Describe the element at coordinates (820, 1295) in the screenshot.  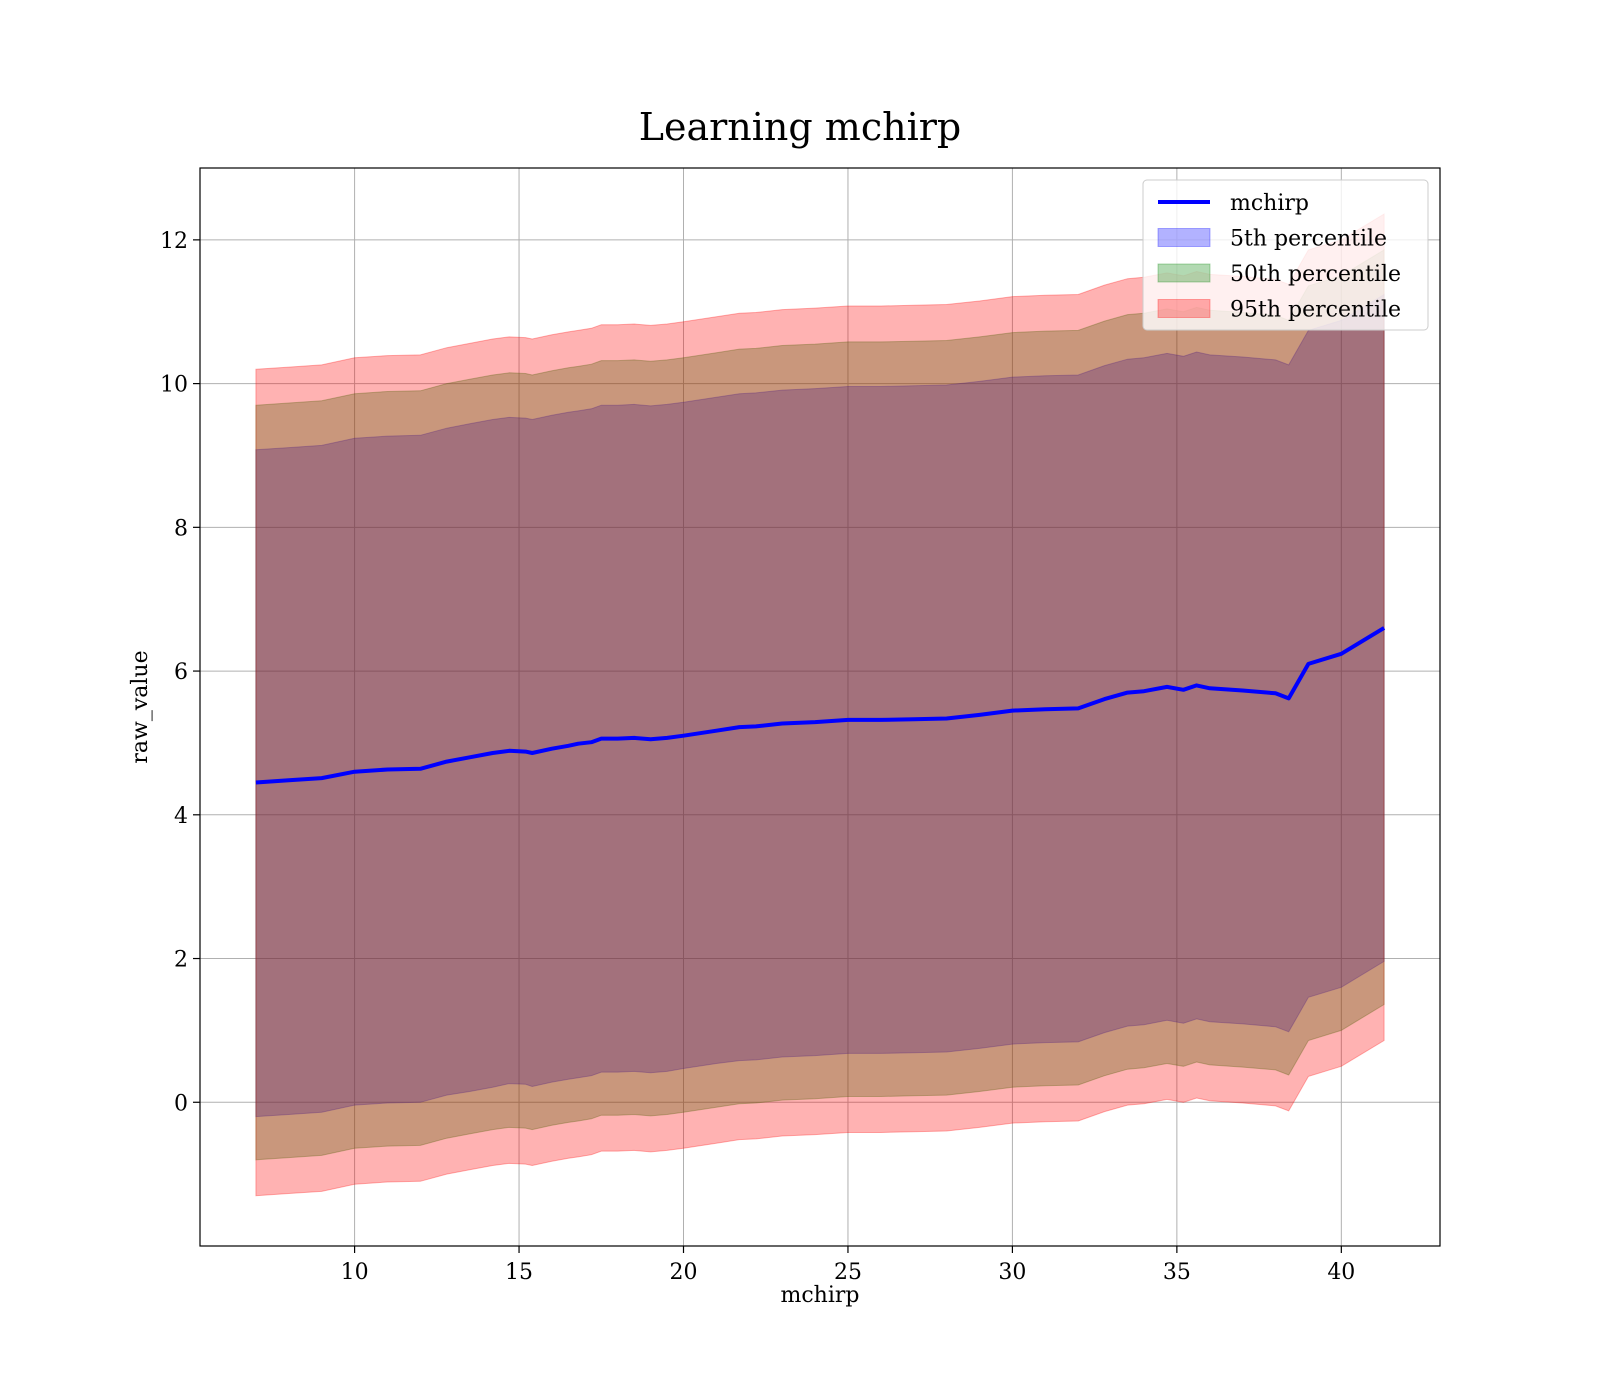
I see `x-axis-label: mchirp` at that location.